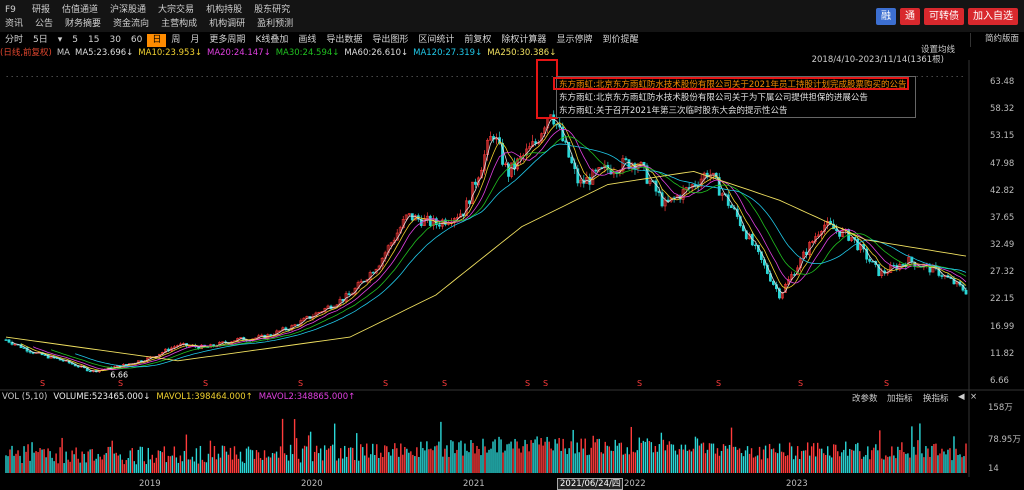  What do you see at coordinates (997, 40) in the screenshot?
I see `simple-layout-toggle: 简约版面` at bounding box center [997, 40].